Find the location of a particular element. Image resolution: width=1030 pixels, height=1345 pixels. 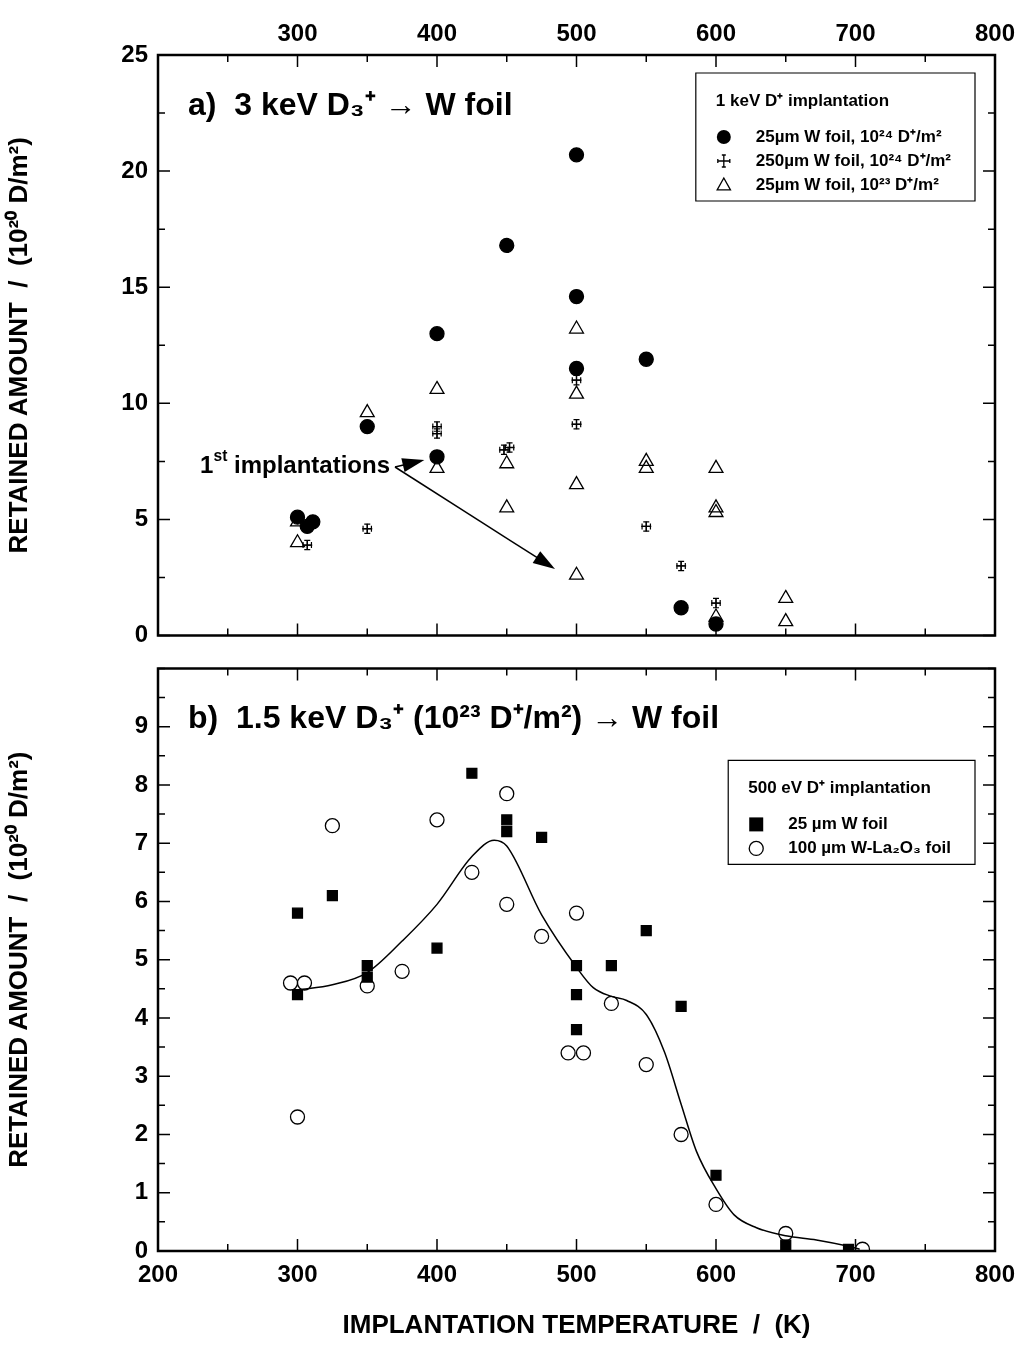

x2-tick-label: 400 is located at coordinates (437, 33).